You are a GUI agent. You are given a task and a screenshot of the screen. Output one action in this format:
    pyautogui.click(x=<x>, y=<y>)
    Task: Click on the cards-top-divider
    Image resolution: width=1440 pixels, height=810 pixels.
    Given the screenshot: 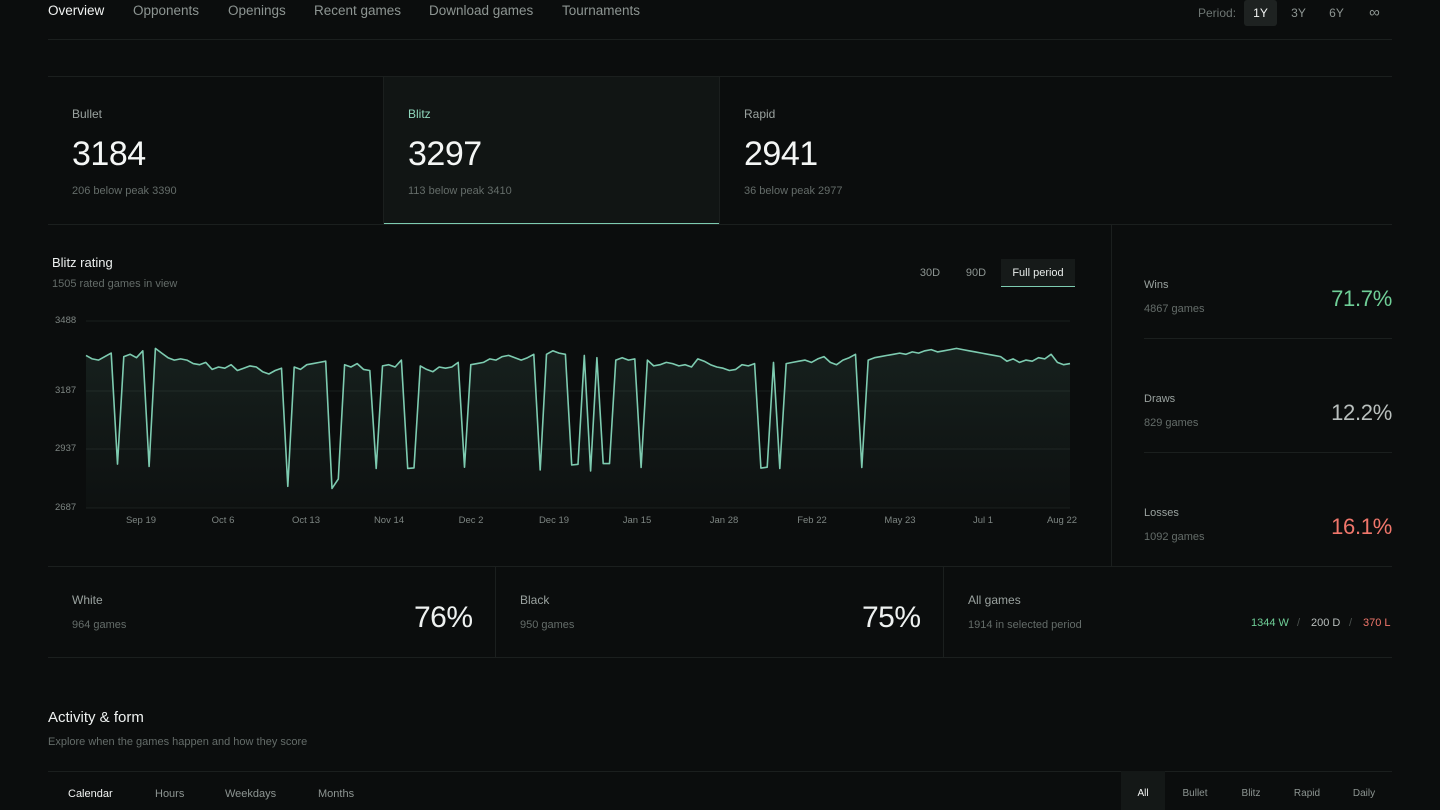 What is the action you would take?
    pyautogui.click(x=720, y=76)
    